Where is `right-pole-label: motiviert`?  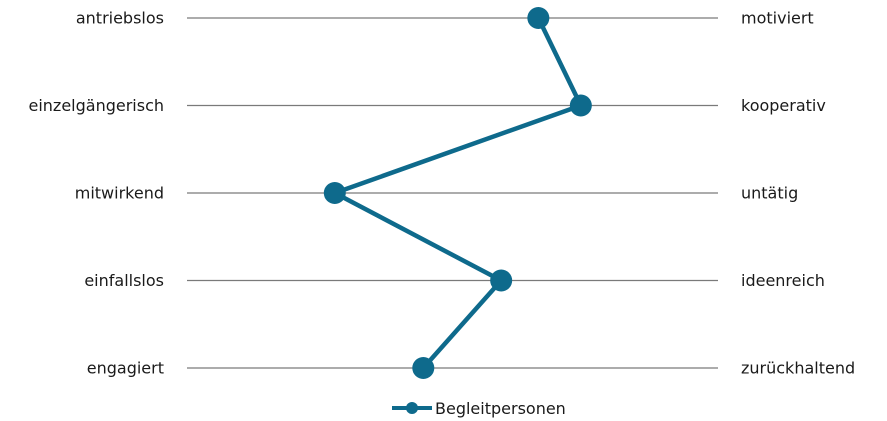 right-pole-label: motiviert is located at coordinates (777, 18).